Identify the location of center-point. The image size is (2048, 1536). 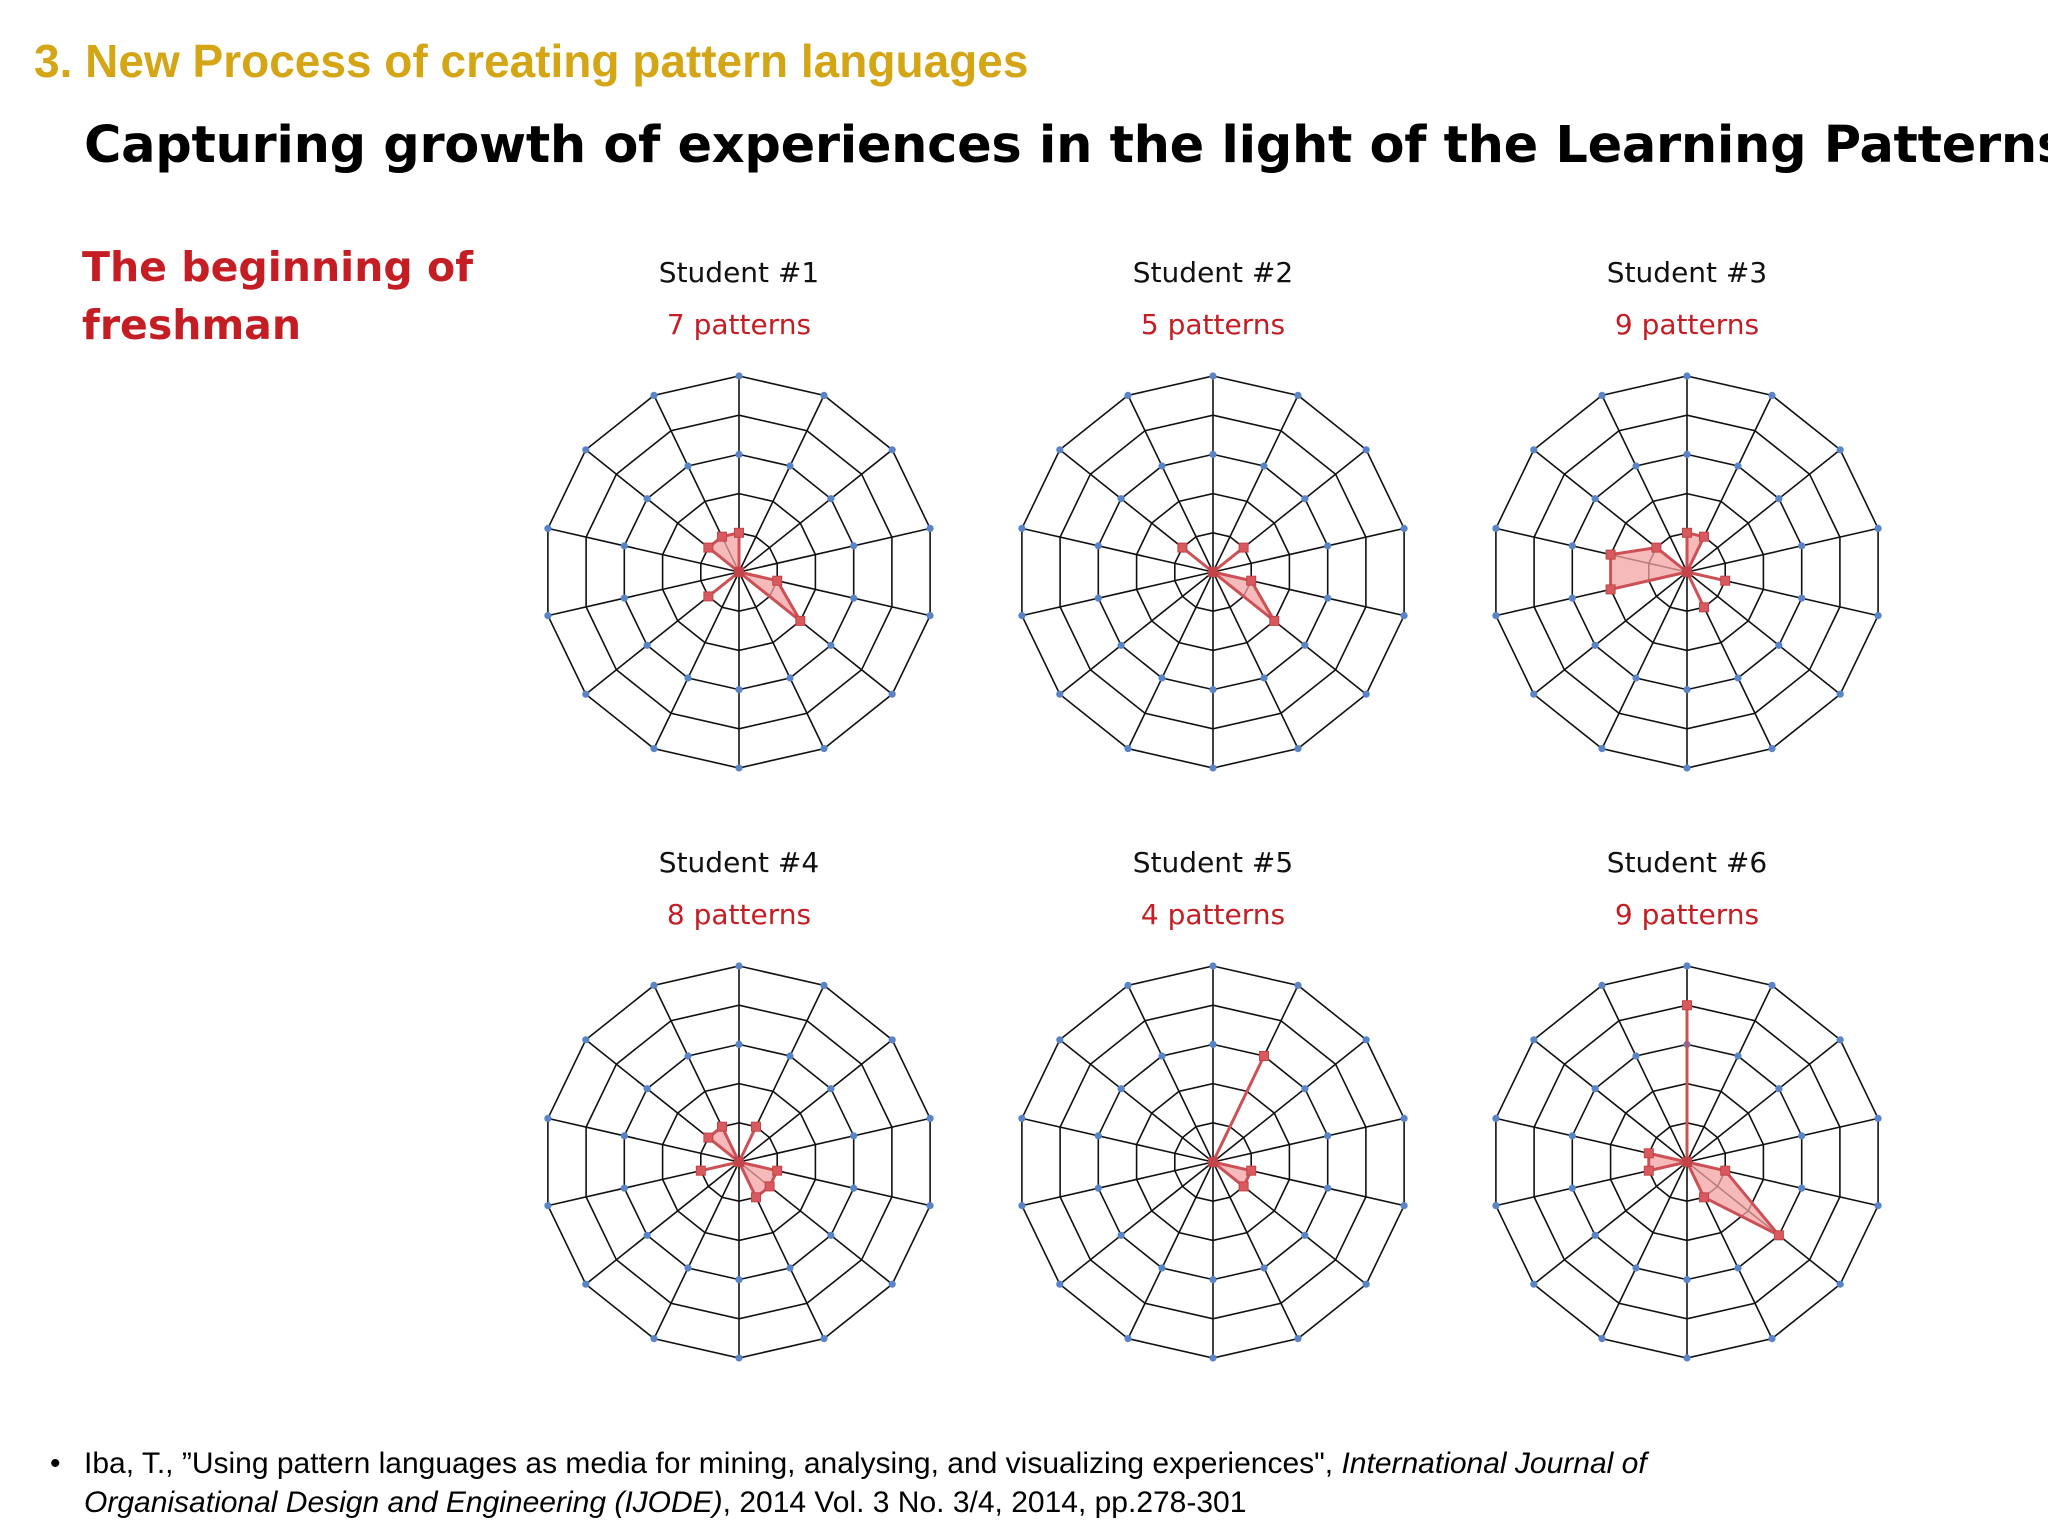
(1213, 572).